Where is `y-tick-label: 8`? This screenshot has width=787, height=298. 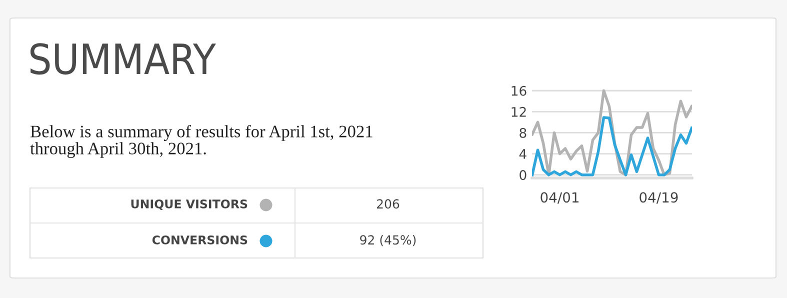 y-tick-label: 8 is located at coordinates (523, 133).